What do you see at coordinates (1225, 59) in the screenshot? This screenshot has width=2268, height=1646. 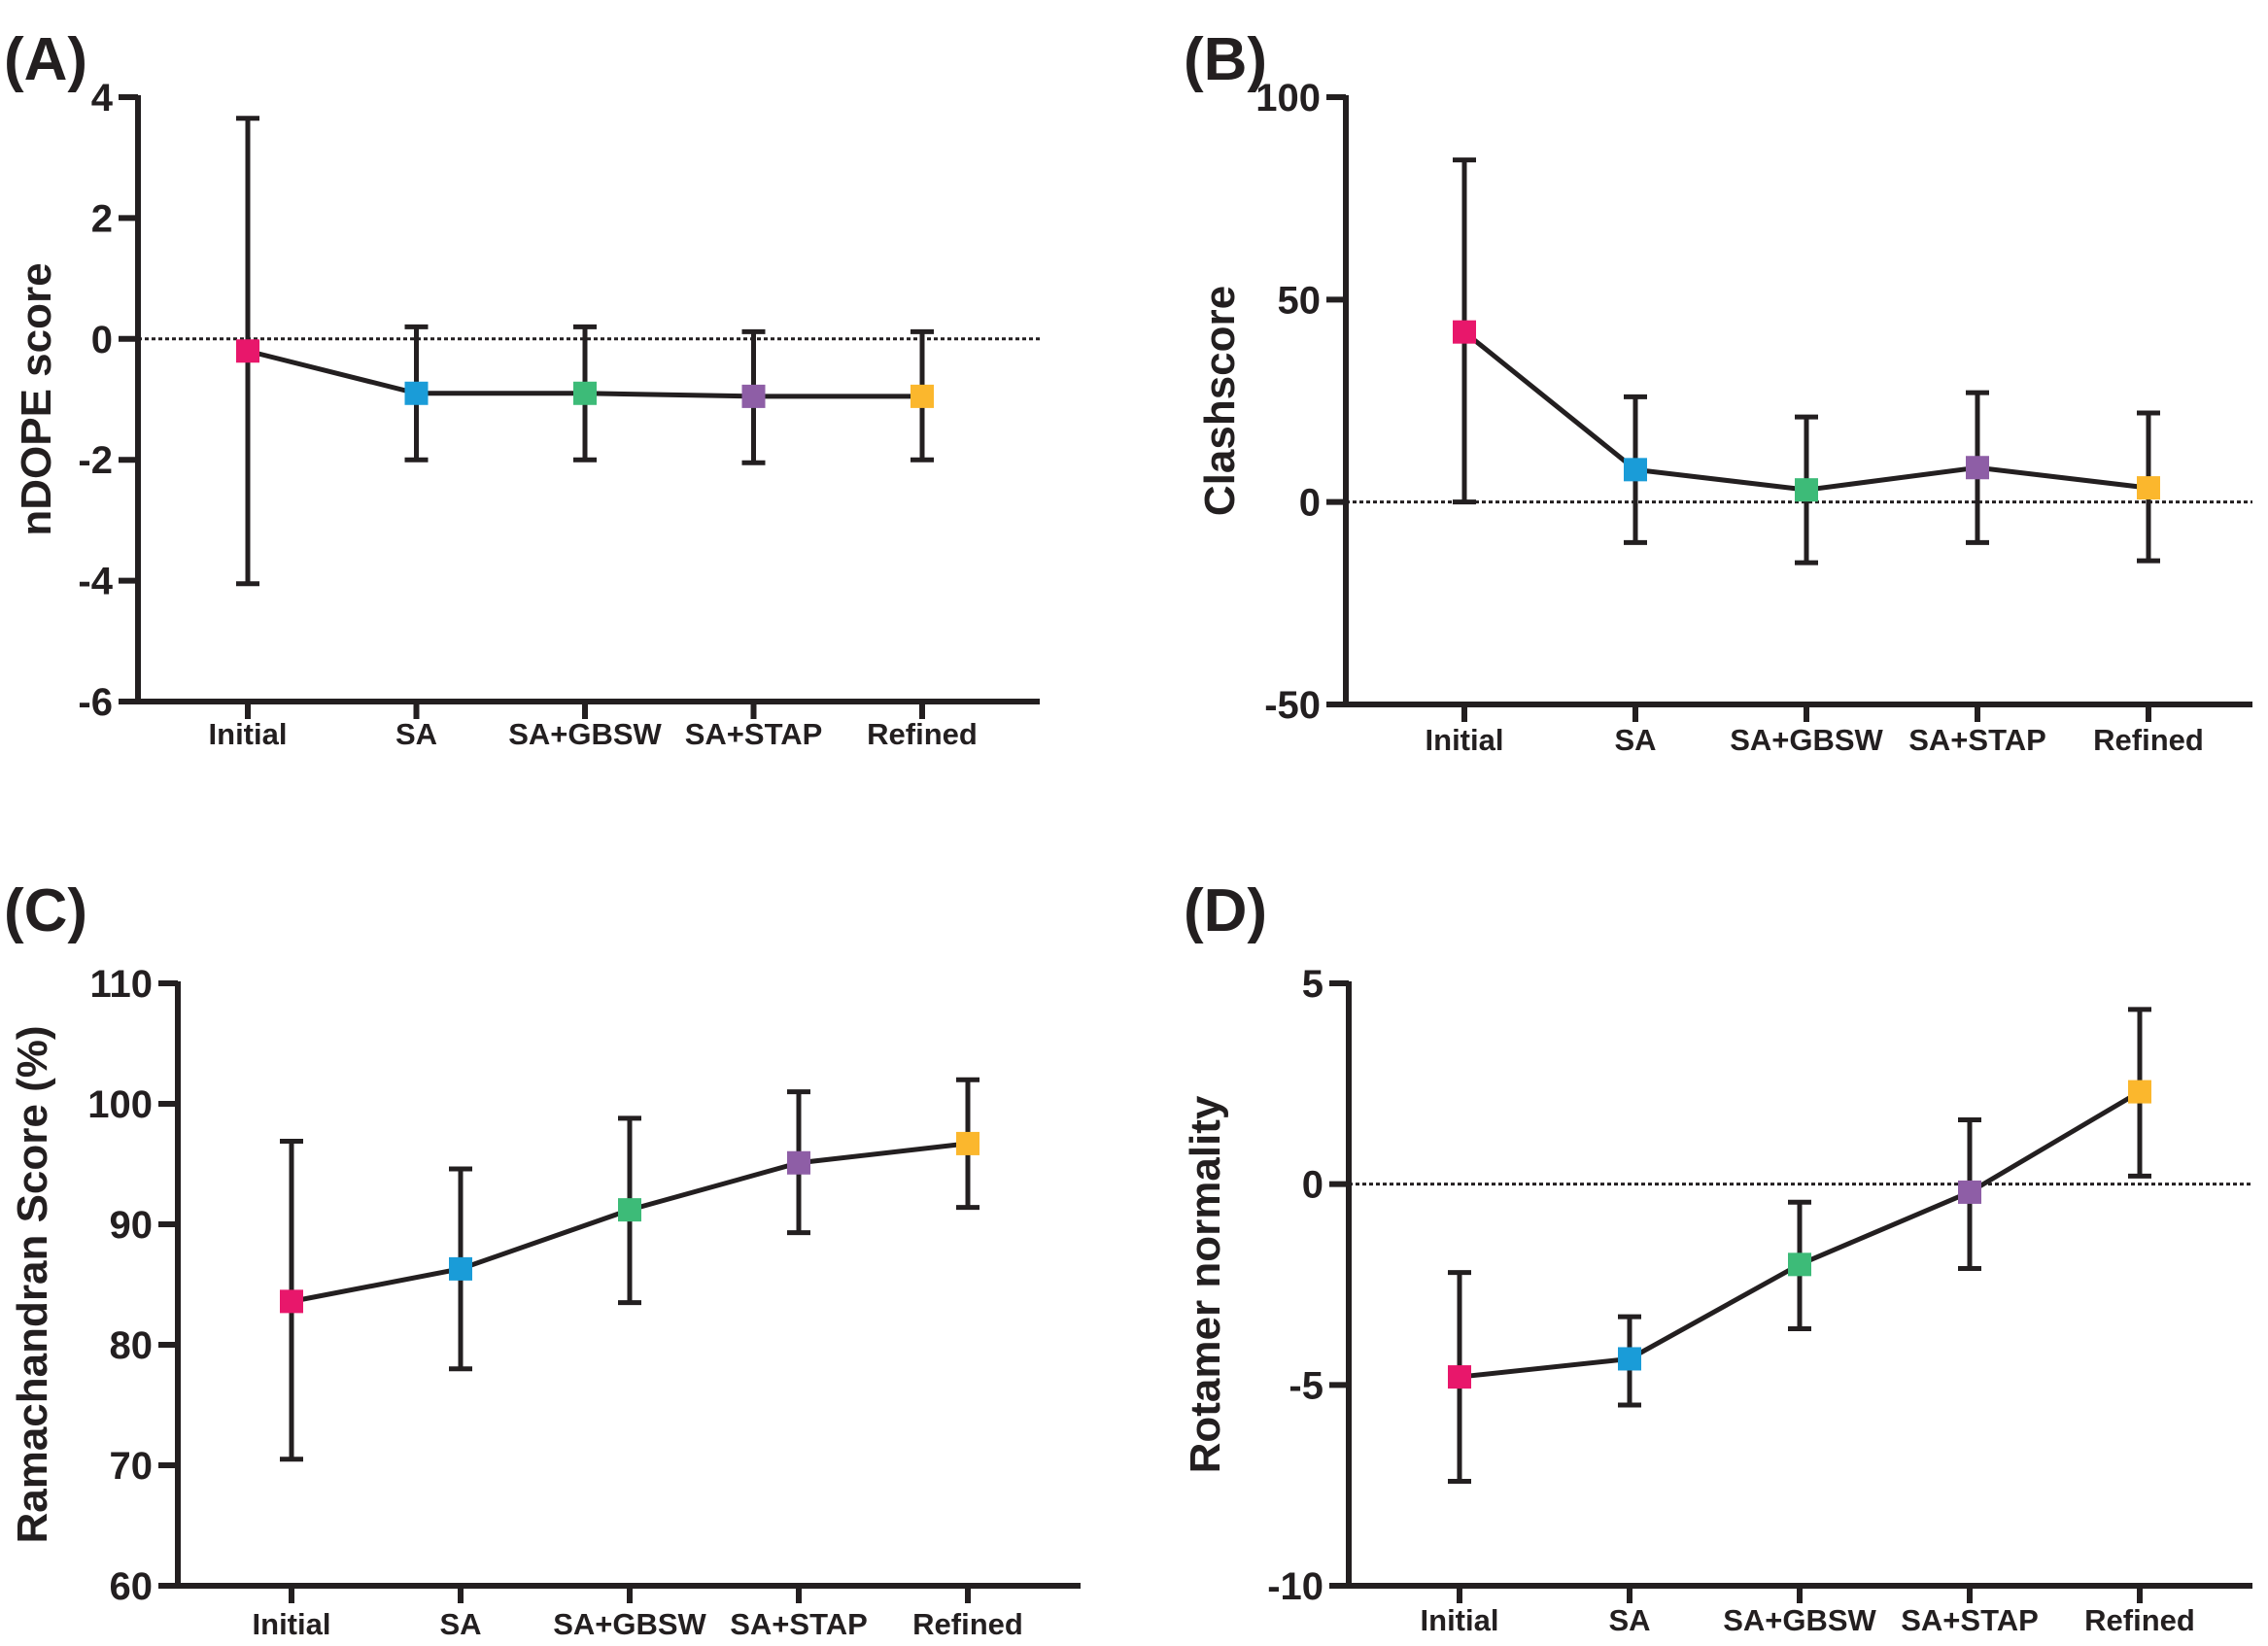 I see `panel-label: (B)` at bounding box center [1225, 59].